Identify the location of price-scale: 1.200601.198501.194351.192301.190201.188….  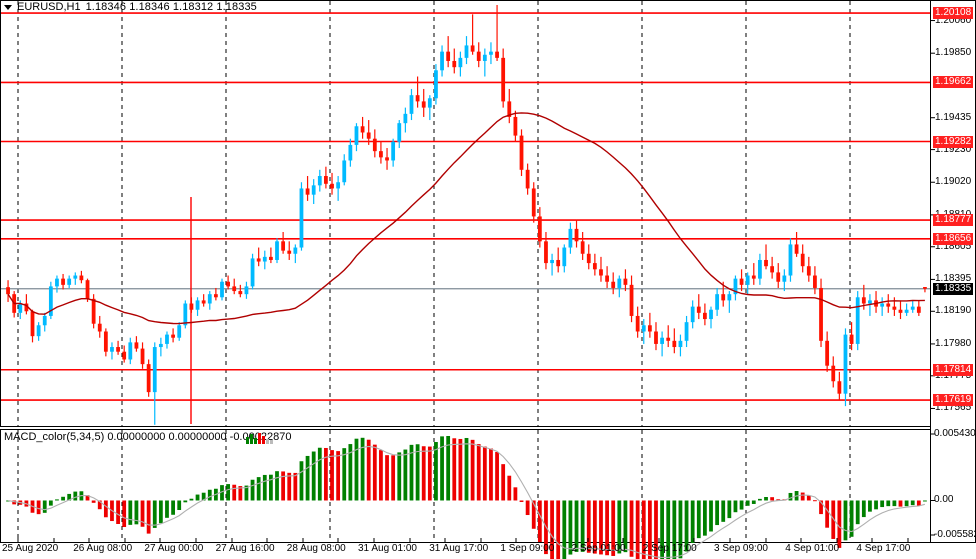
(953, 279).